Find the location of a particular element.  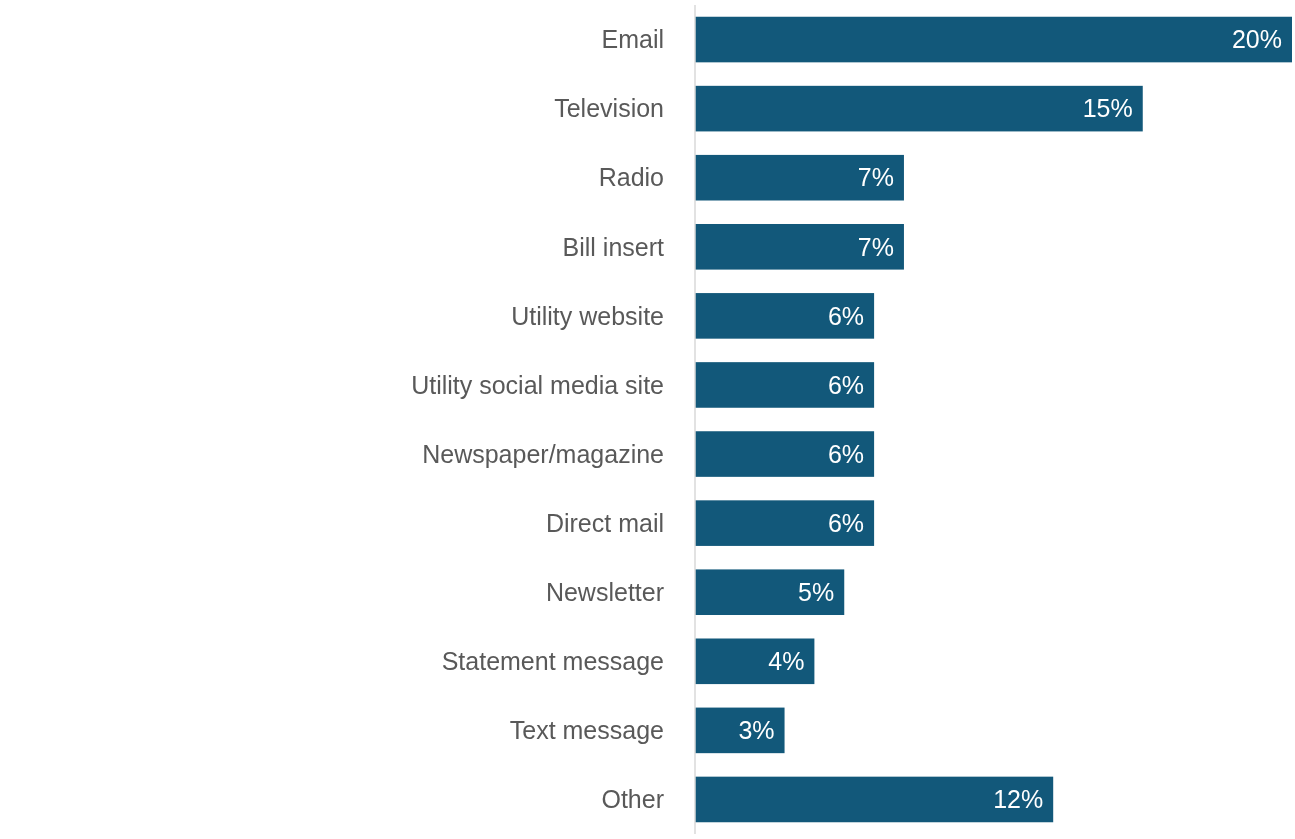

data-label: 20% is located at coordinates (1256, 39).